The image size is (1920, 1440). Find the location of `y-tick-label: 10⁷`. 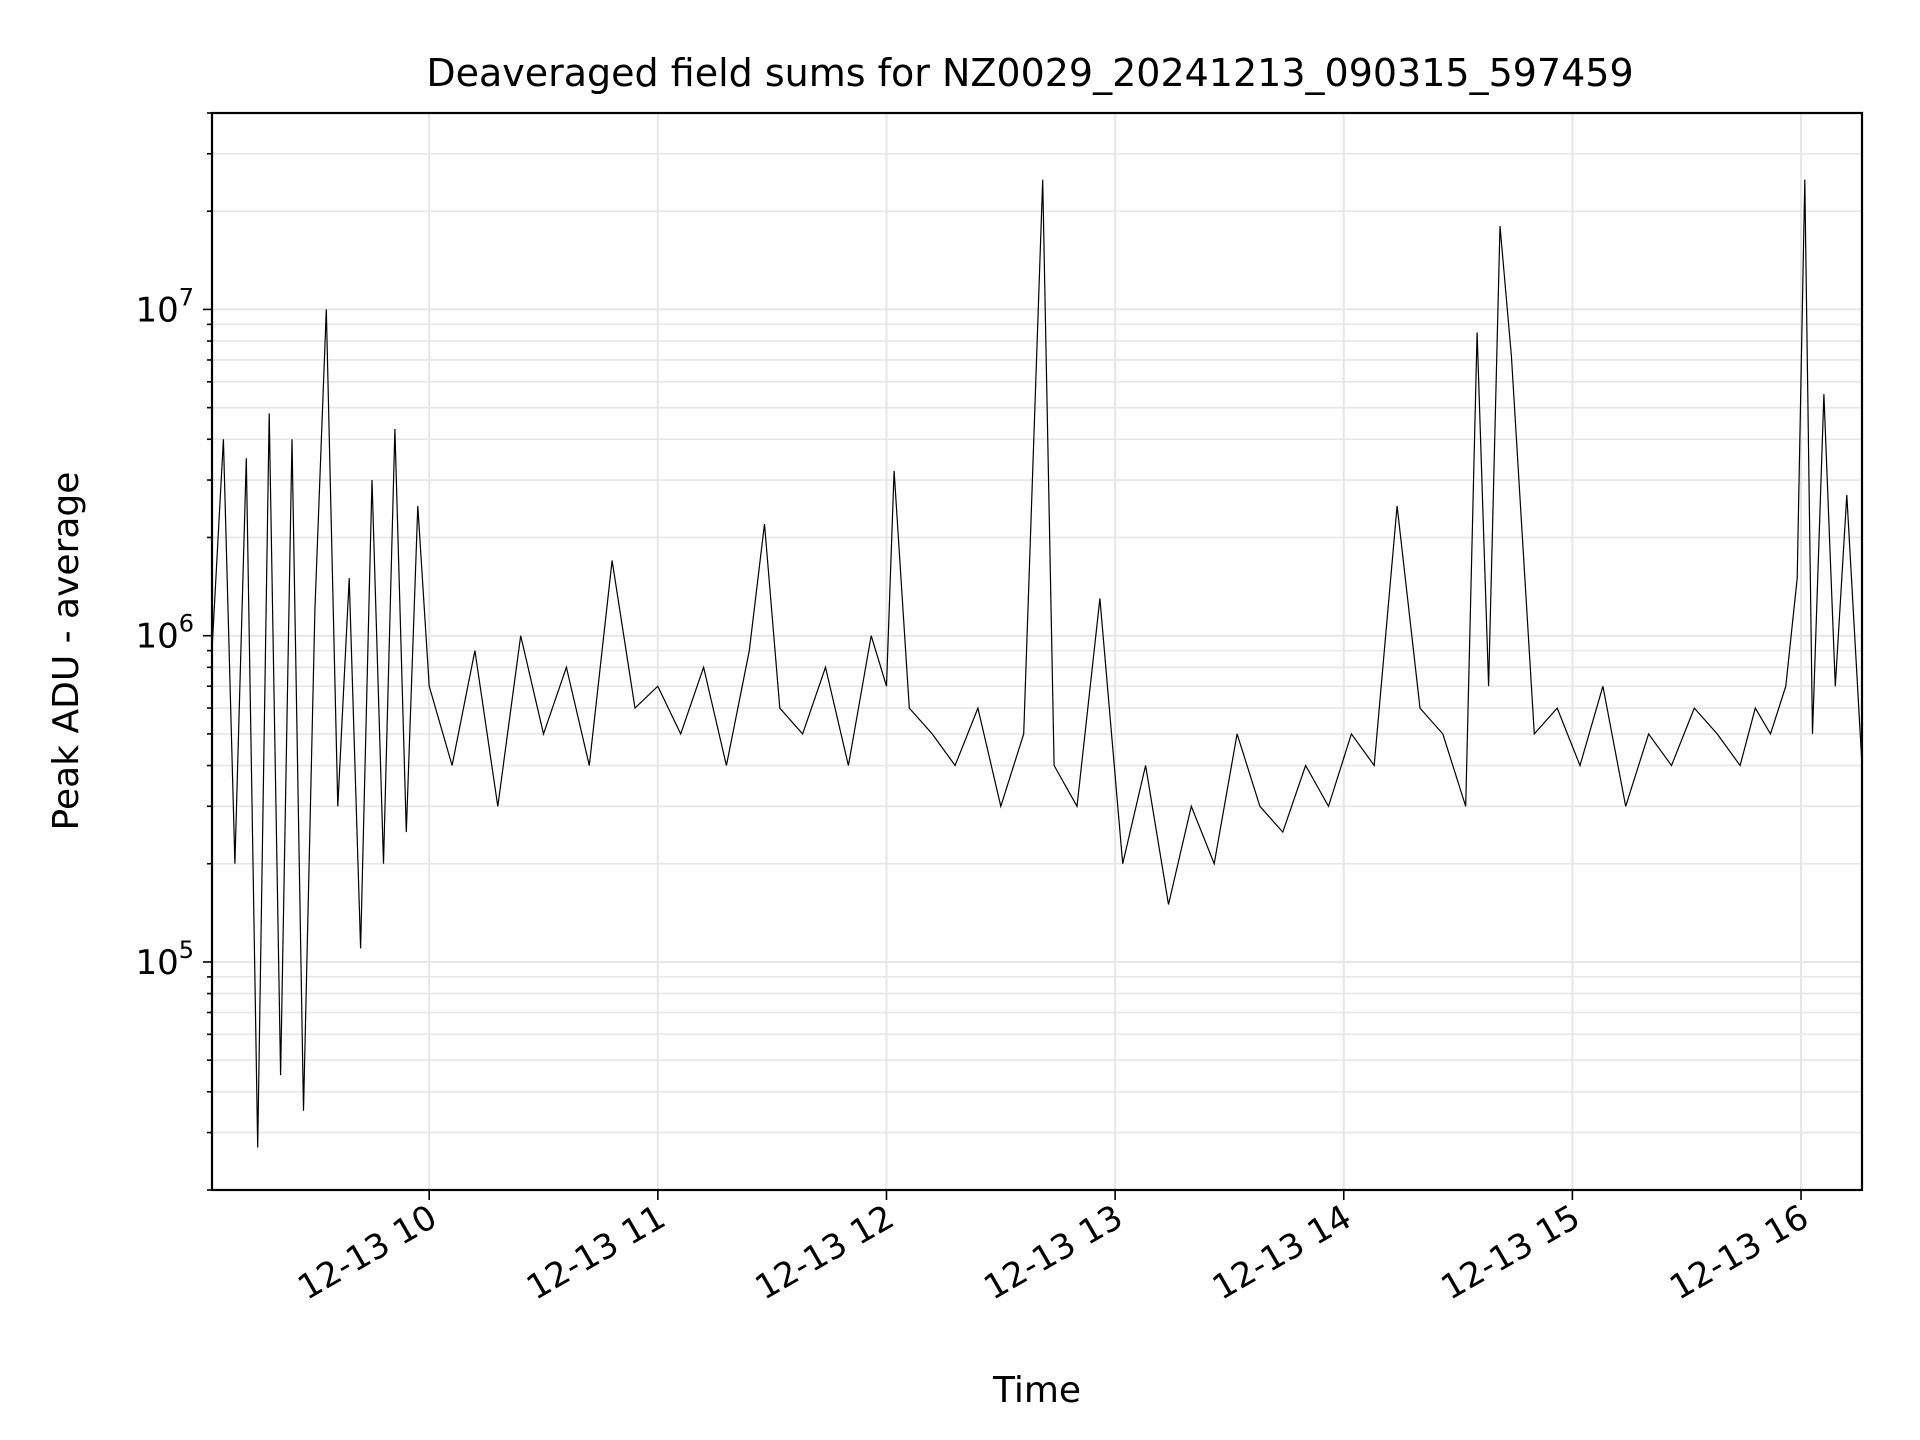

y-tick-label: 10⁷ is located at coordinates (164, 306).